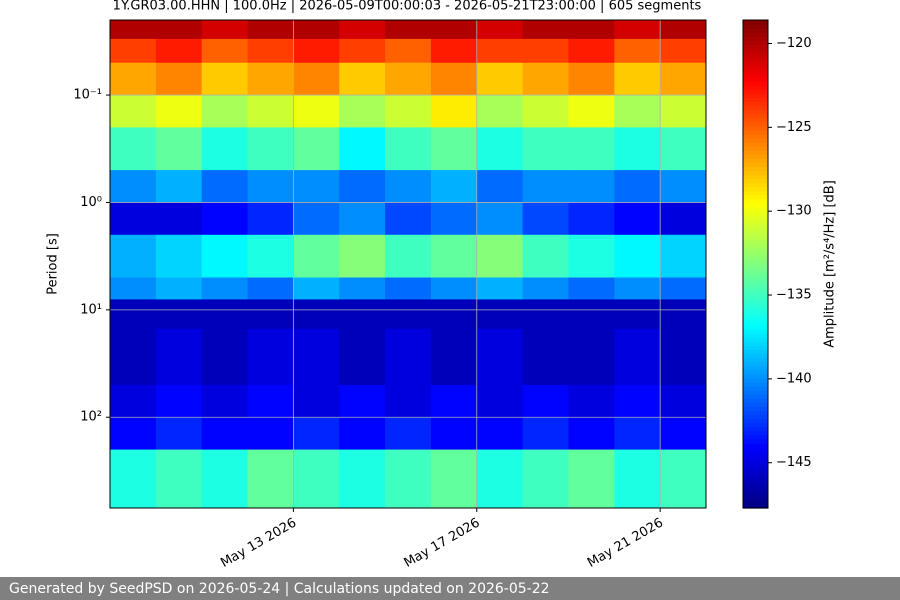  What do you see at coordinates (794, 127) in the screenshot?
I see `colorbar-tick-label: −125` at bounding box center [794, 127].